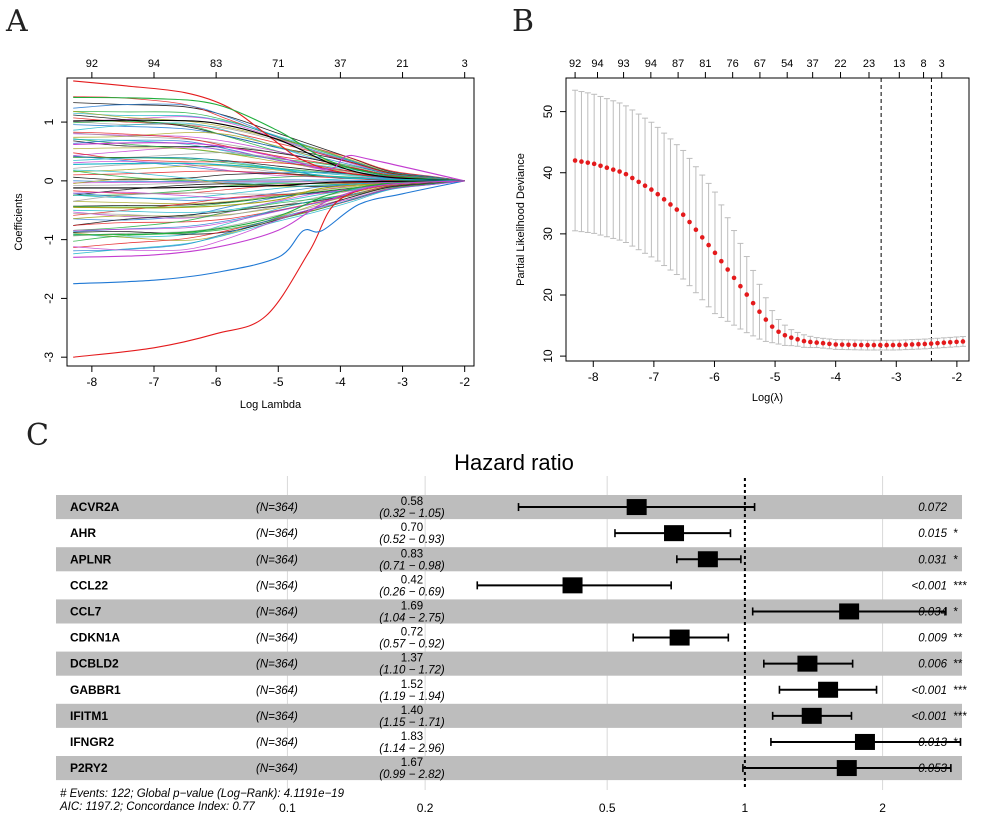 The height and width of the screenshot is (836, 1000). What do you see at coordinates (932, 612) in the screenshot?
I see `p-value: 0.034` at bounding box center [932, 612].